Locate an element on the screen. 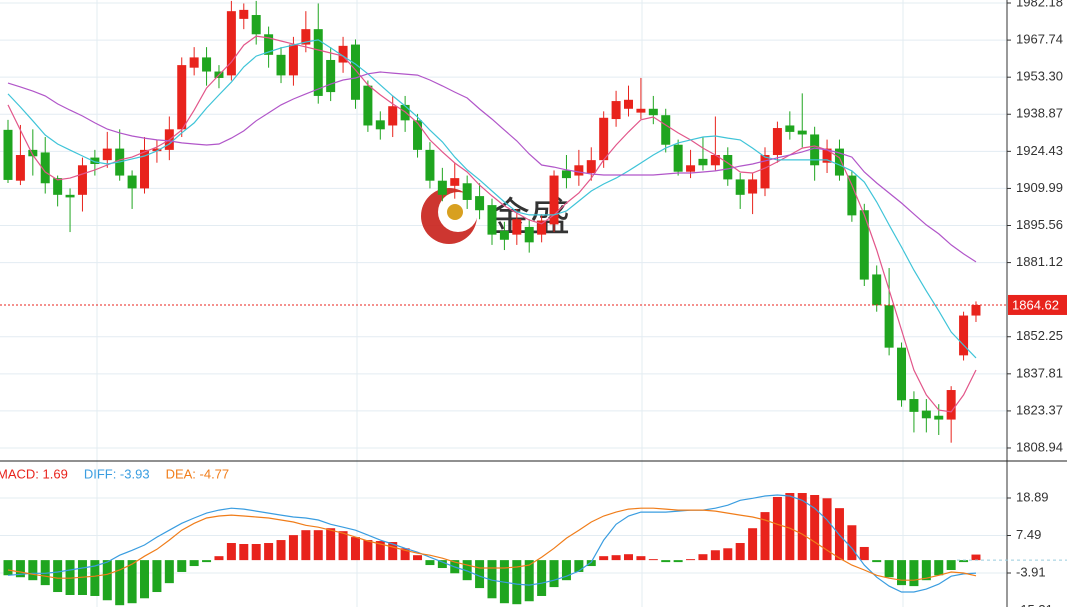 This screenshot has width=1067, height=607. y-tick-label: 1808.94 is located at coordinates (1039, 446).